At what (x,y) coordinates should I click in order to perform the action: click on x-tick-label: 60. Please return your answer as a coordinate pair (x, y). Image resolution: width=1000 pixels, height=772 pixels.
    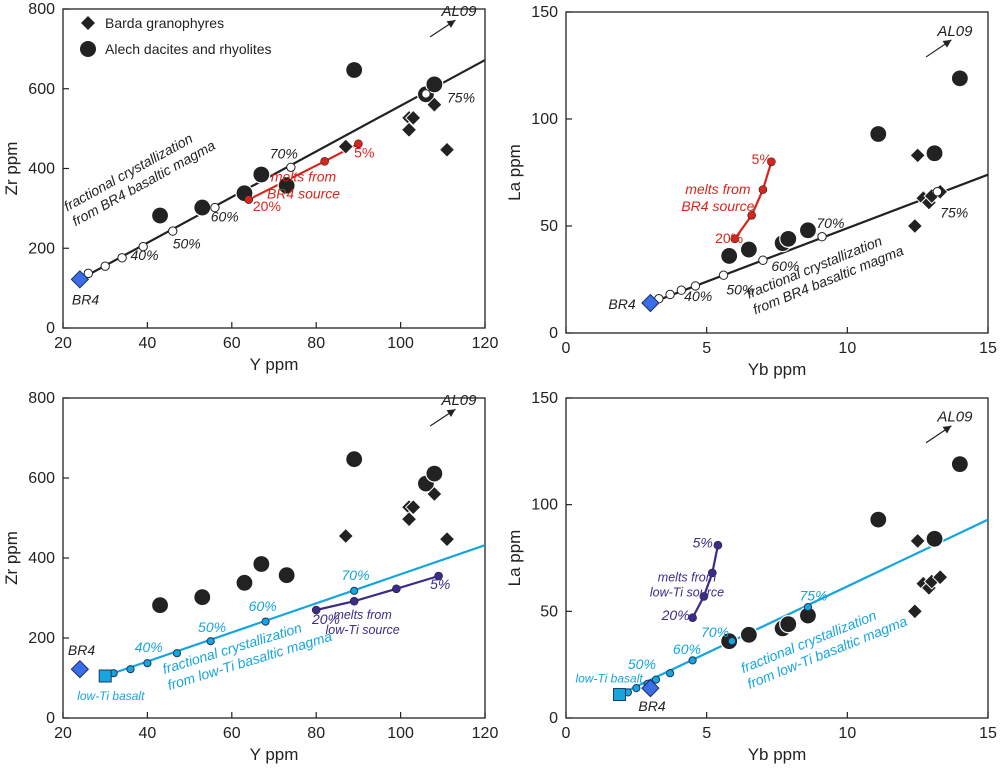
    Looking at the image, I should click on (232, 343).